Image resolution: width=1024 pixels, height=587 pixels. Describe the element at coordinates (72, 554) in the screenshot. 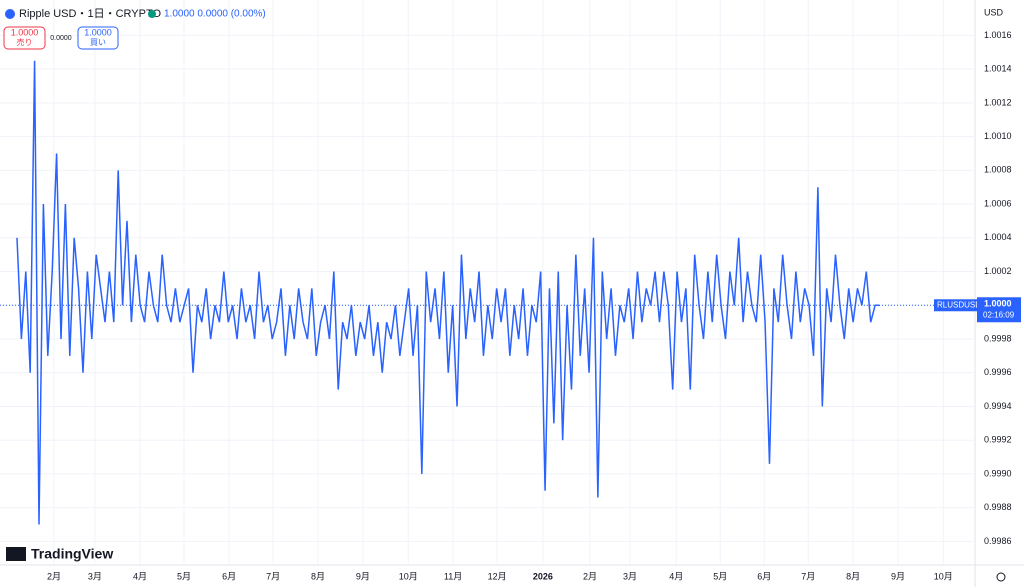

I see `logo: TradingView` at that location.